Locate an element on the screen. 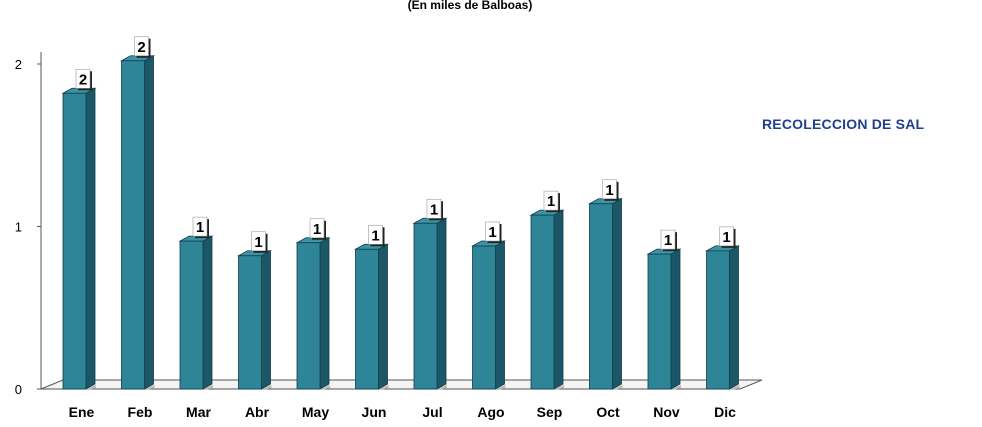 This screenshot has width=982, height=427. data-label-Ago: 1 is located at coordinates (492, 232).